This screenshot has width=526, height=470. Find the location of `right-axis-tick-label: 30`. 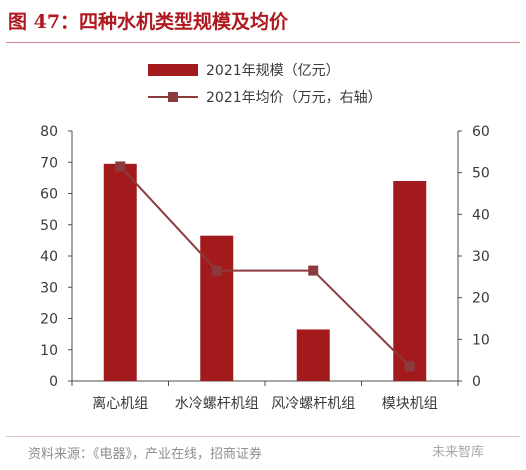

right-axis-tick-label: 30 is located at coordinates (481, 257).